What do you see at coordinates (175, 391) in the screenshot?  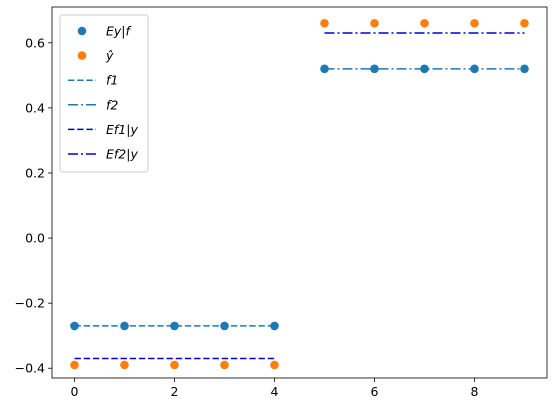 I see `x-tick-label: 2` at bounding box center [175, 391].